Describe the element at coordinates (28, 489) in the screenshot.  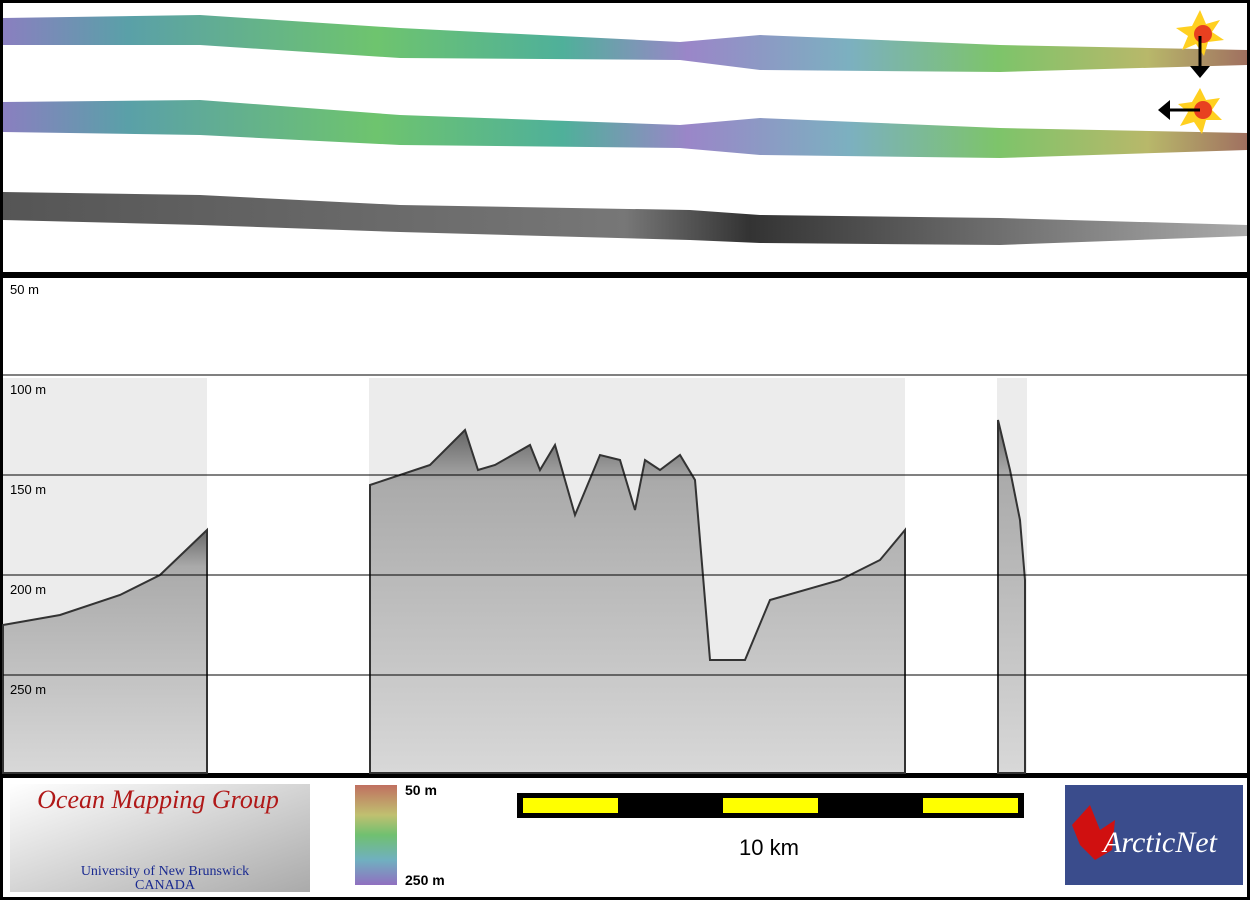
I see `depth-label: 150 m` at that location.